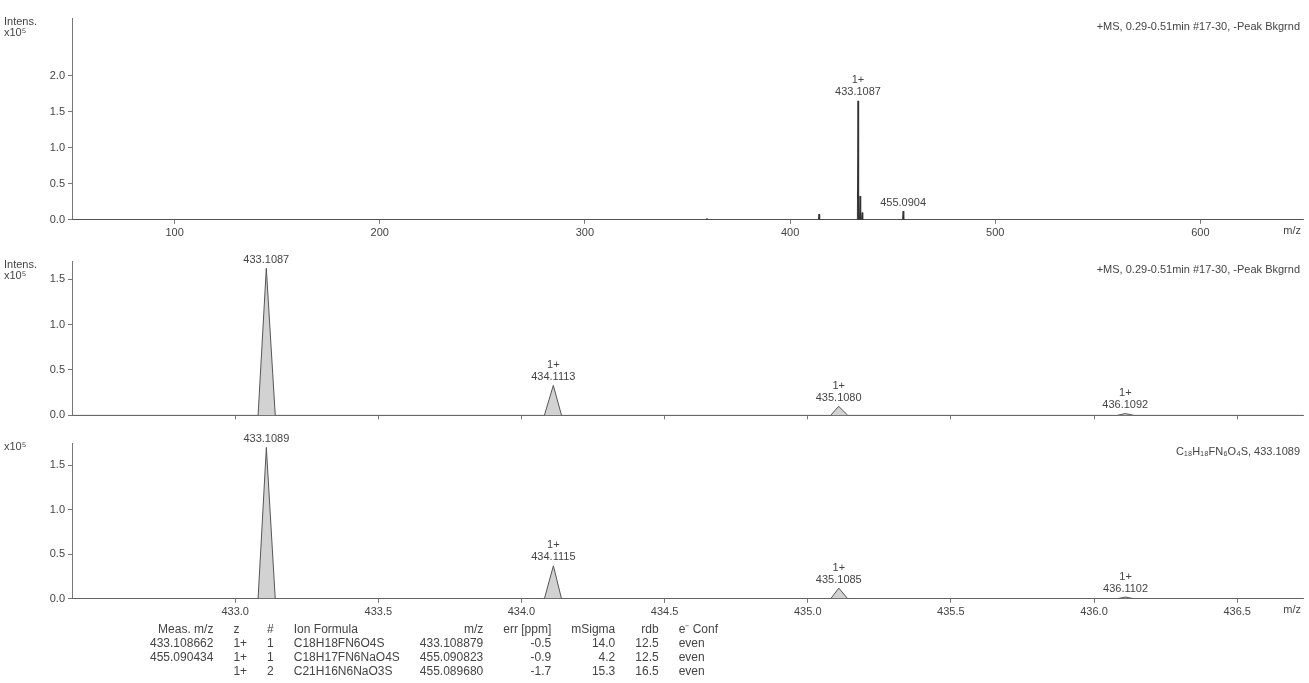  I want to click on annotation: 433.1087, so click(266, 258).